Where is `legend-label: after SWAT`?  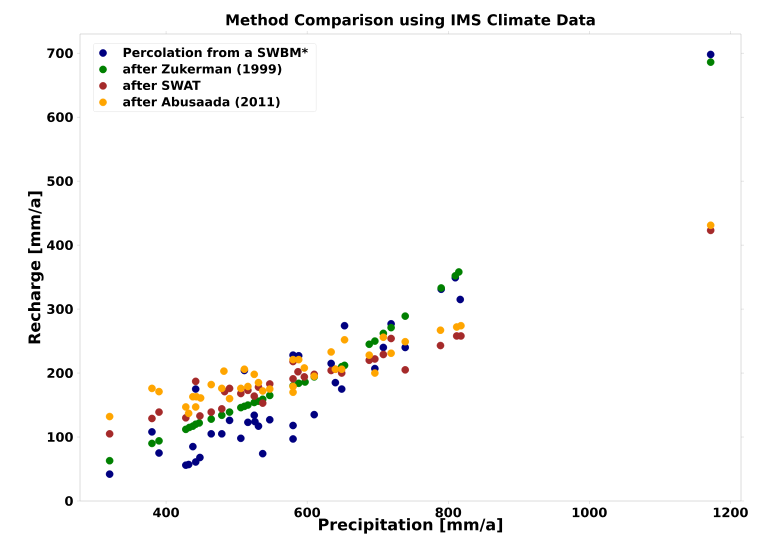 legend-label: after SWAT is located at coordinates (162, 85).